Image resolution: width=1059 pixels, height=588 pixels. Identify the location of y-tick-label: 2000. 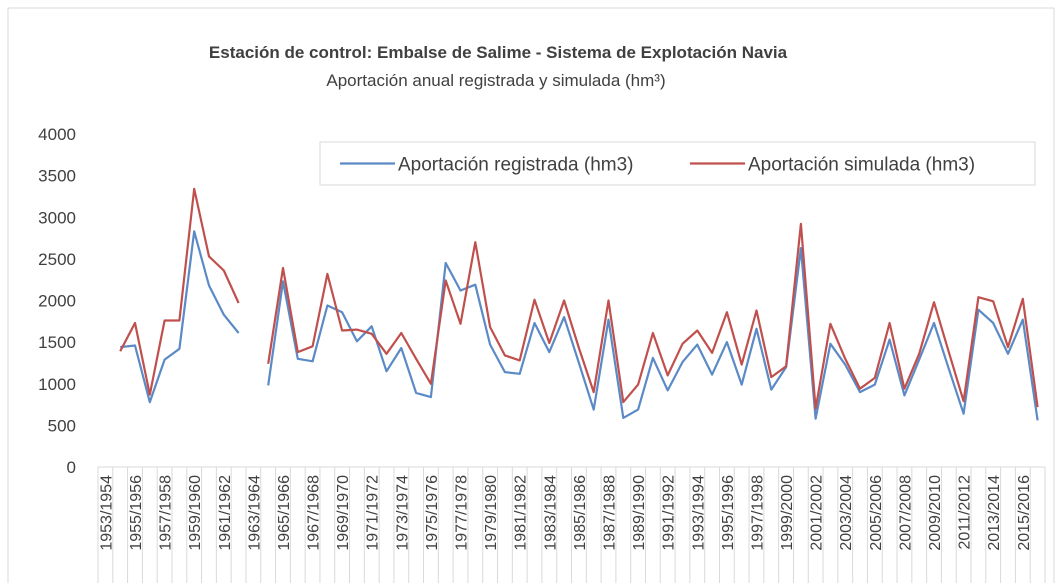
(57, 301).